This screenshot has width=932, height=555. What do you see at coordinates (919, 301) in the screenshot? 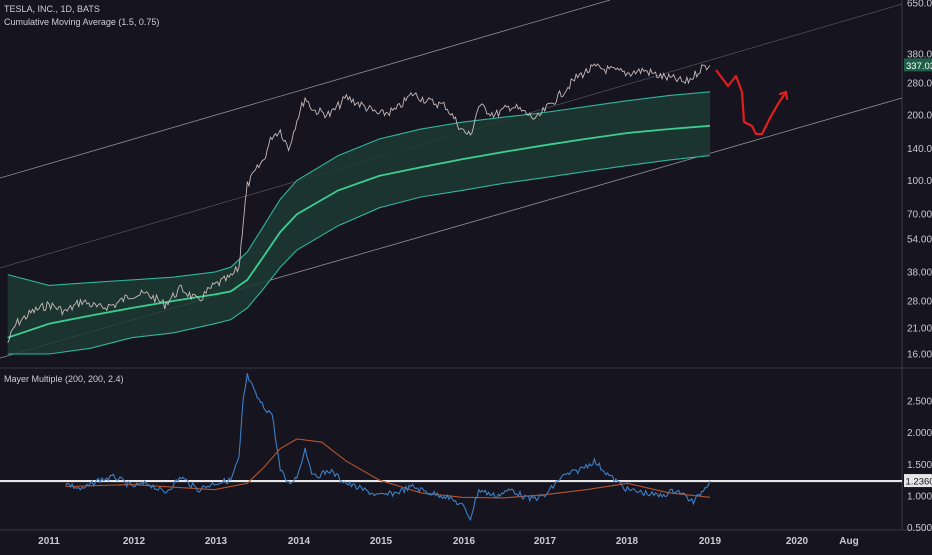
I see `price-tick-label: 28.00` at bounding box center [919, 301].